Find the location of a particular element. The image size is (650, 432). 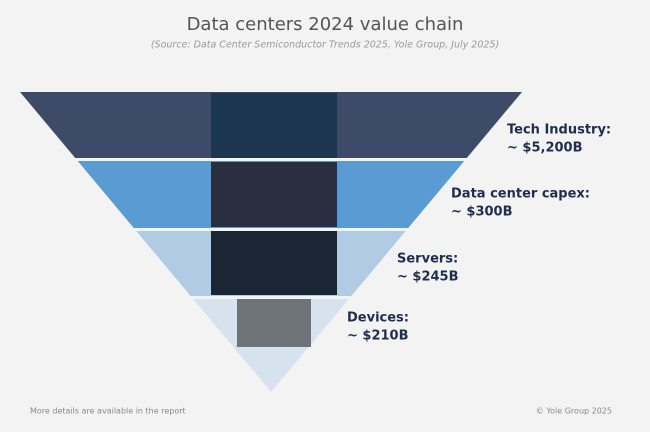

layer-label: Devices: is located at coordinates (378, 318).